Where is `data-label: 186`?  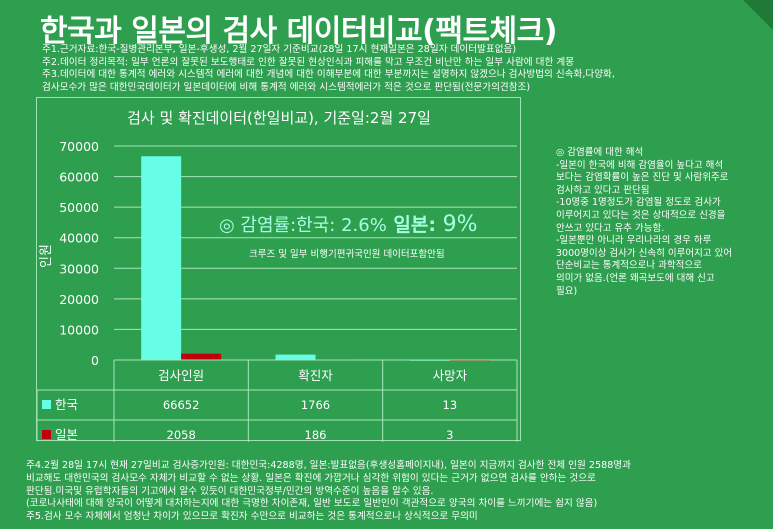 data-label: 186 is located at coordinates (316, 435).